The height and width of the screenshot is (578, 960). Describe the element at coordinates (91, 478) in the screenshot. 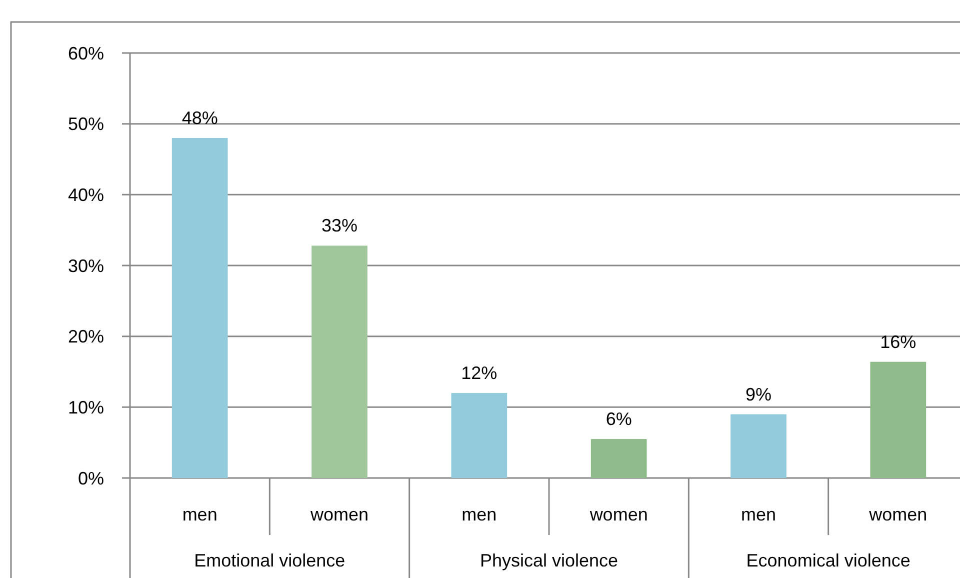

I see `y-tick-label: 0%` at that location.